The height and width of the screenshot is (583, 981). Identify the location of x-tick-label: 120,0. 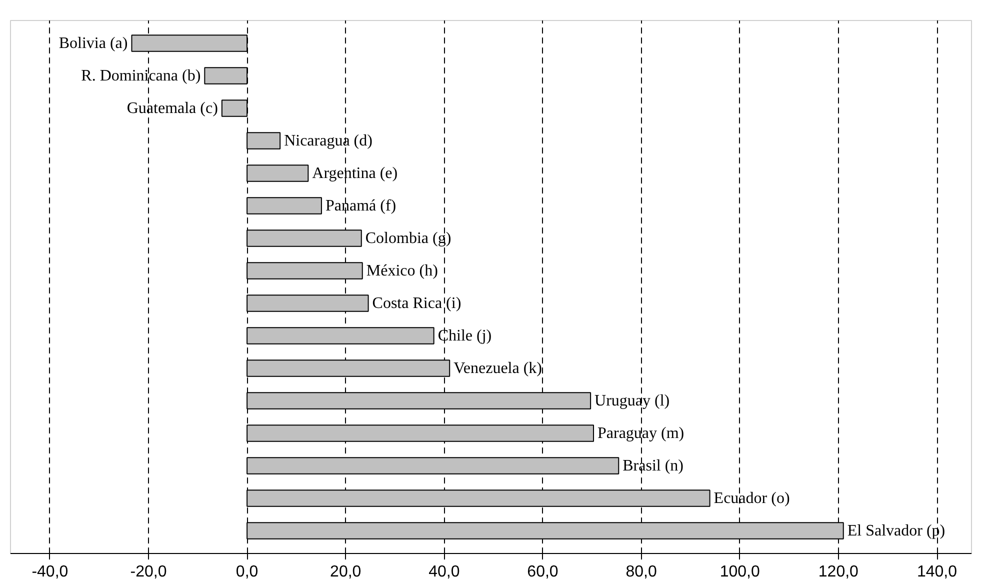
(838, 572).